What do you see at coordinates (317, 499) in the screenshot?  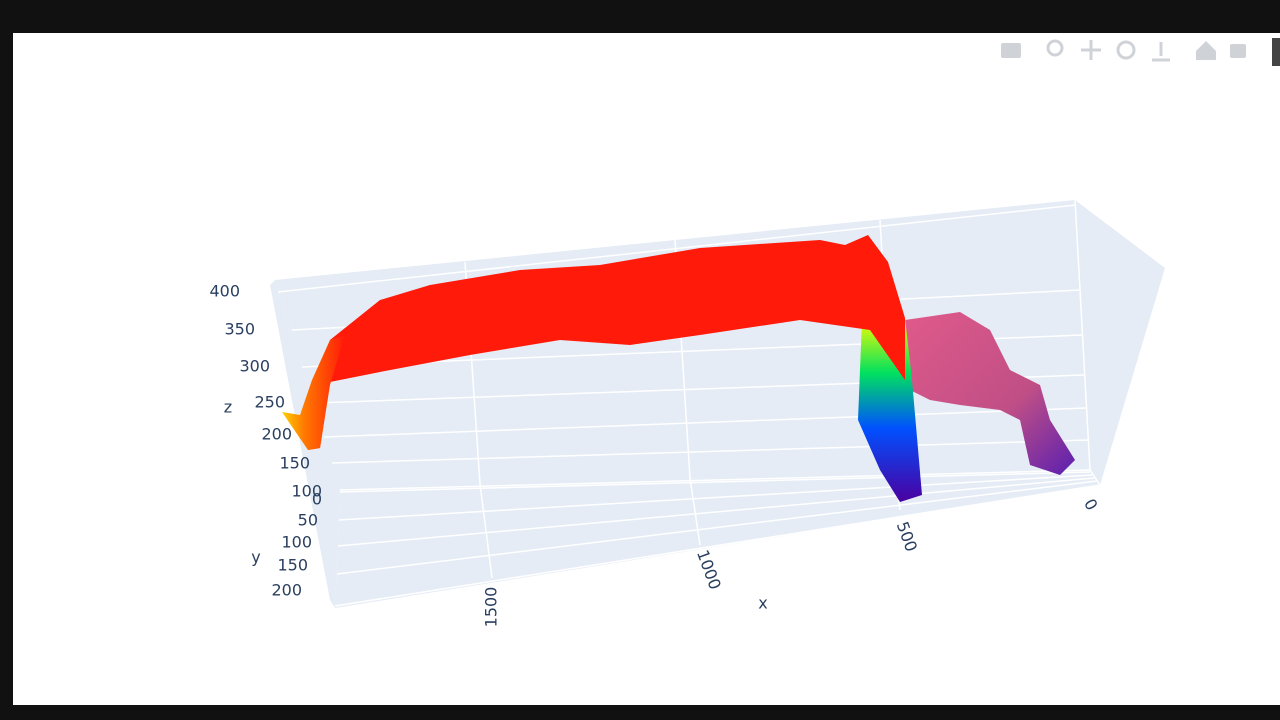 I see `y-tick-label: 0` at bounding box center [317, 499].